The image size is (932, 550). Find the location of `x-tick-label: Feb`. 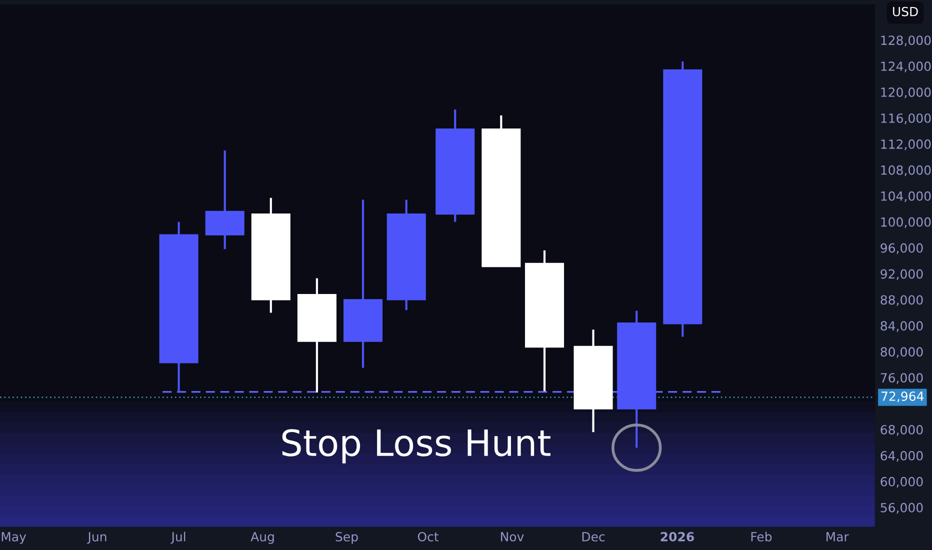

x-tick-label: Feb is located at coordinates (761, 537).